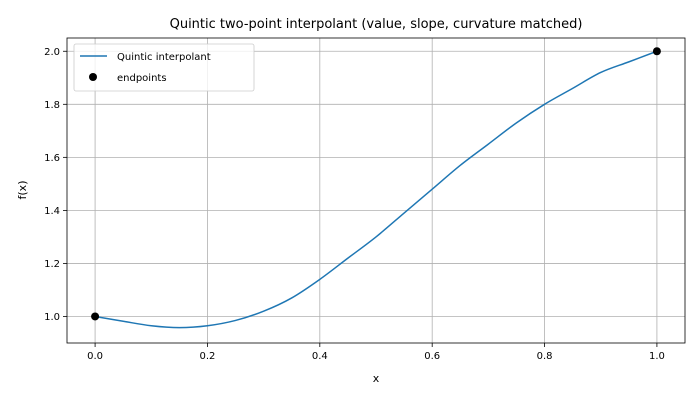  I want to click on x-tick-label: 0.6, so click(432, 356).